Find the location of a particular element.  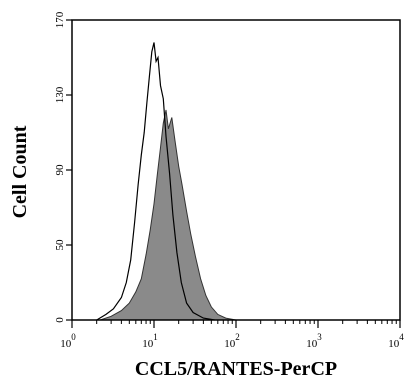

y-tick-label: 50 is located at coordinates (60, 245).